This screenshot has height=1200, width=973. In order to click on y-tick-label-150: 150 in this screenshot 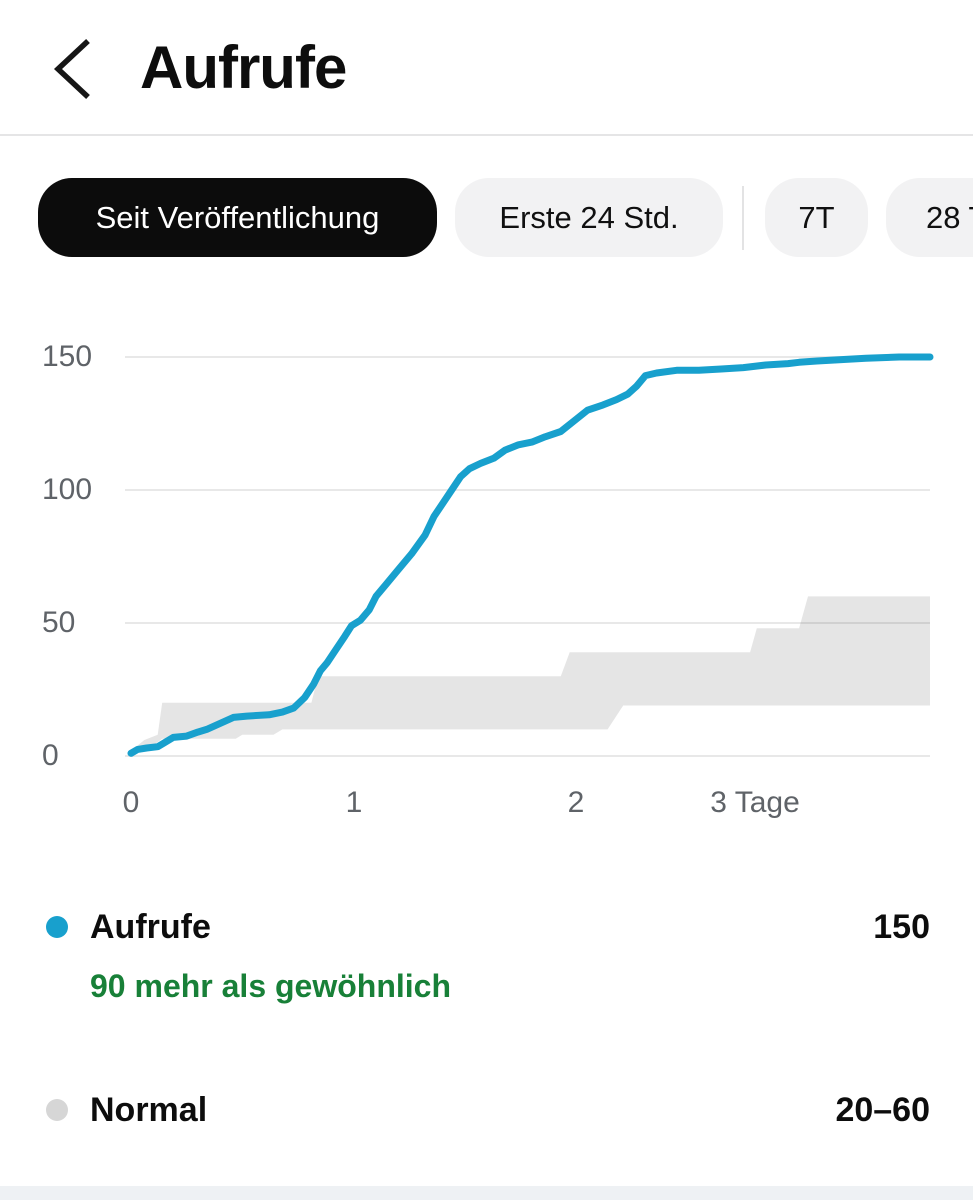, I will do `click(67, 356)`.